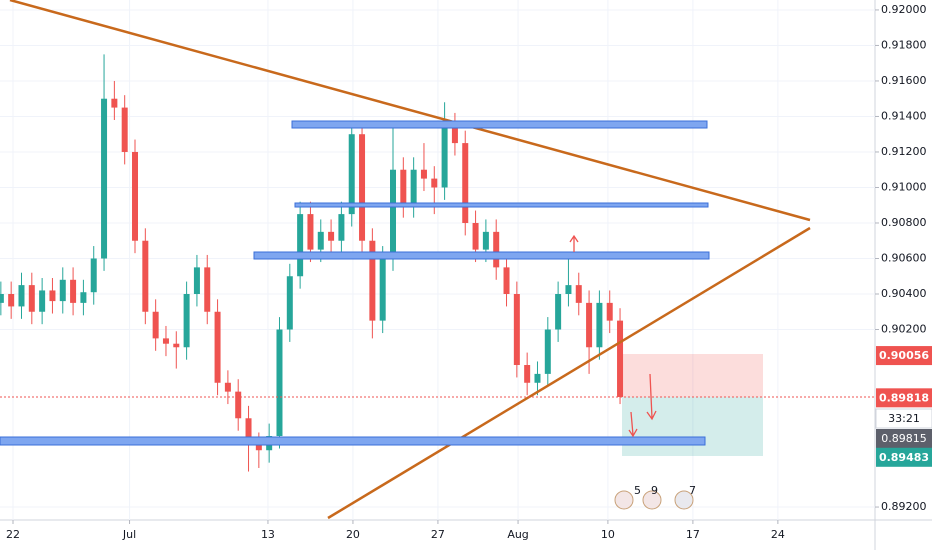  Describe the element at coordinates (129, 534) in the screenshot. I see `x-tick-label: Jul` at that location.